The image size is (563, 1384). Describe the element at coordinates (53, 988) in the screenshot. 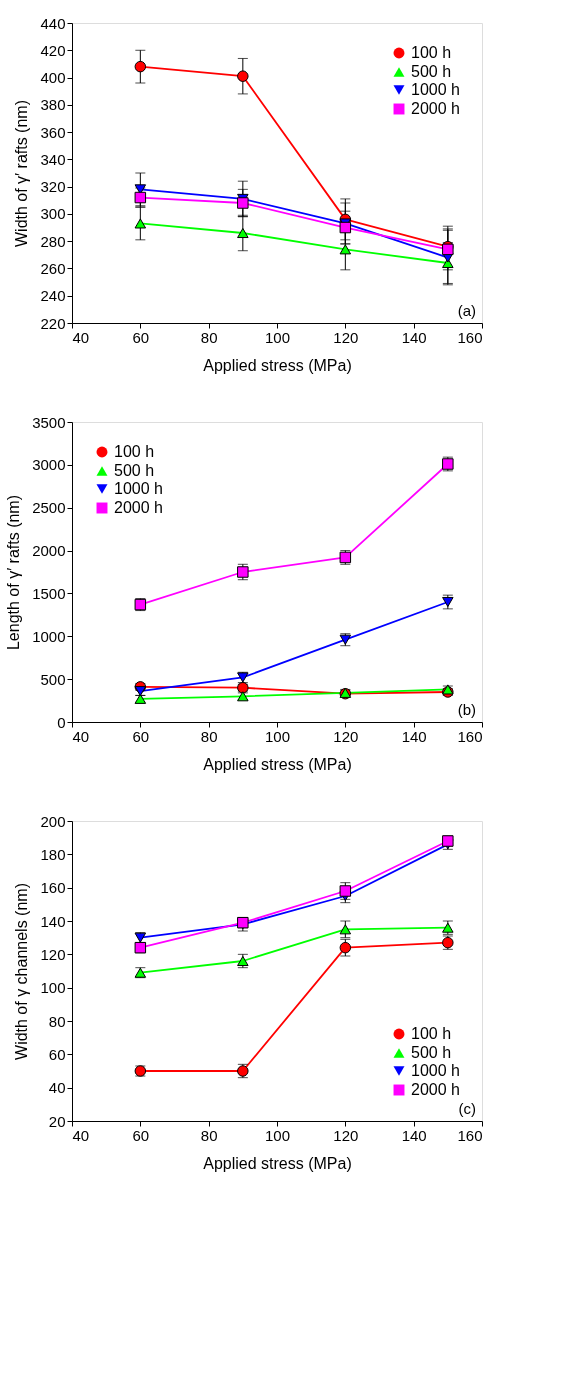

I see `y-tick-label: 100` at that location.